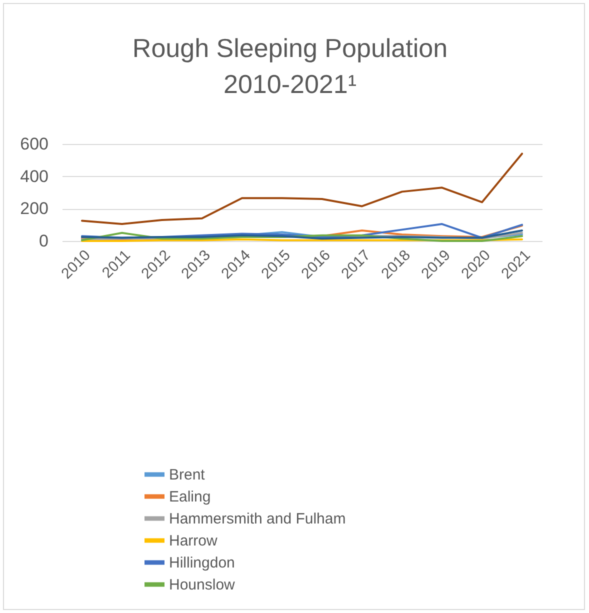 This screenshot has width=589, height=613. Describe the element at coordinates (202, 563) in the screenshot. I see `legend-label: Hillingdon` at that location.